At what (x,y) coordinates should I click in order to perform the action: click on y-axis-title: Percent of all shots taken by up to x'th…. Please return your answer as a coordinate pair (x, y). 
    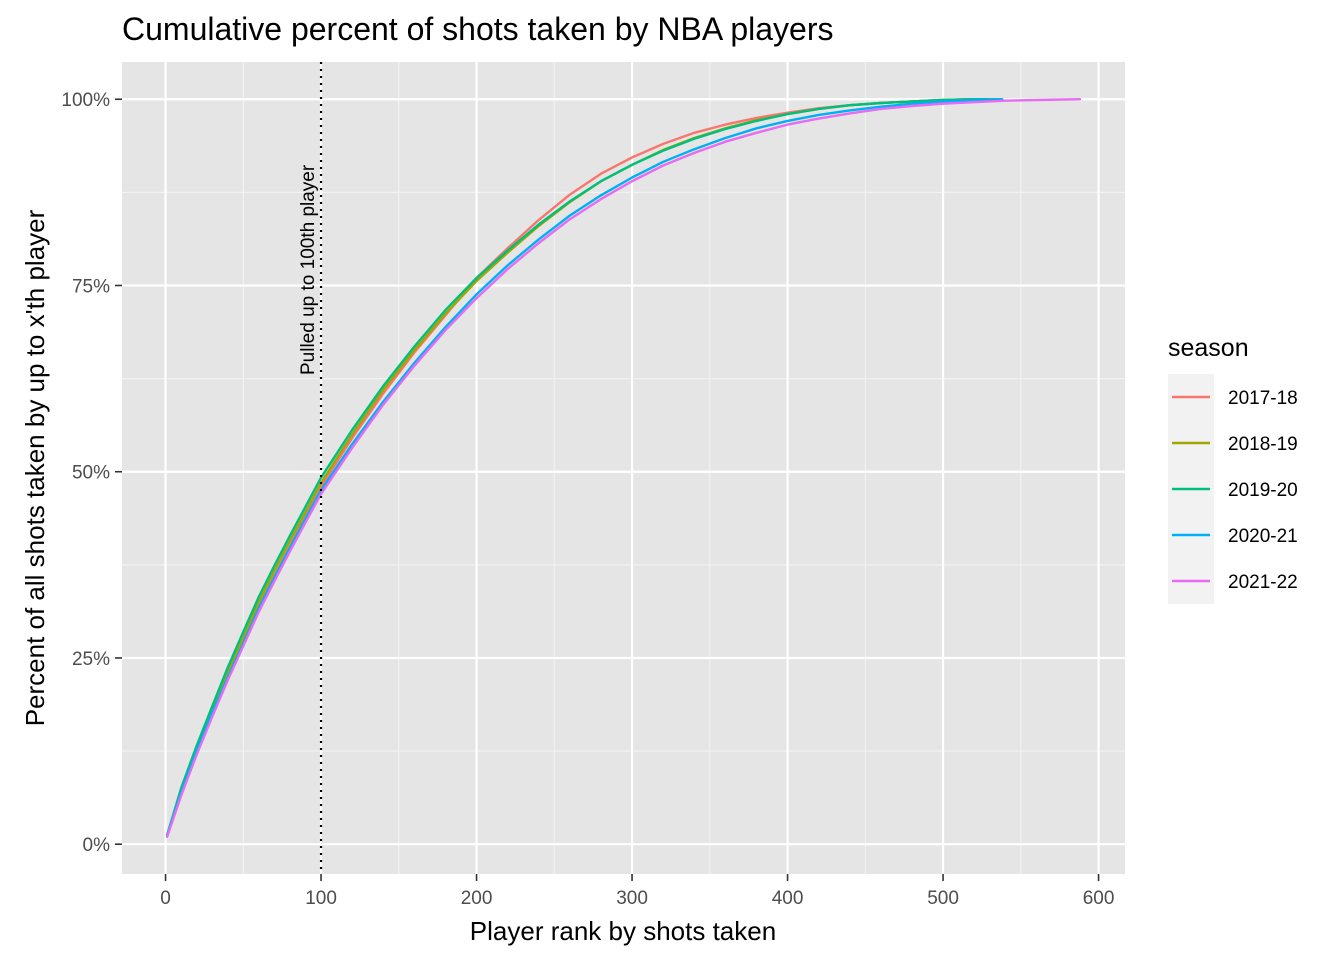
    Looking at the image, I should click on (35, 467).